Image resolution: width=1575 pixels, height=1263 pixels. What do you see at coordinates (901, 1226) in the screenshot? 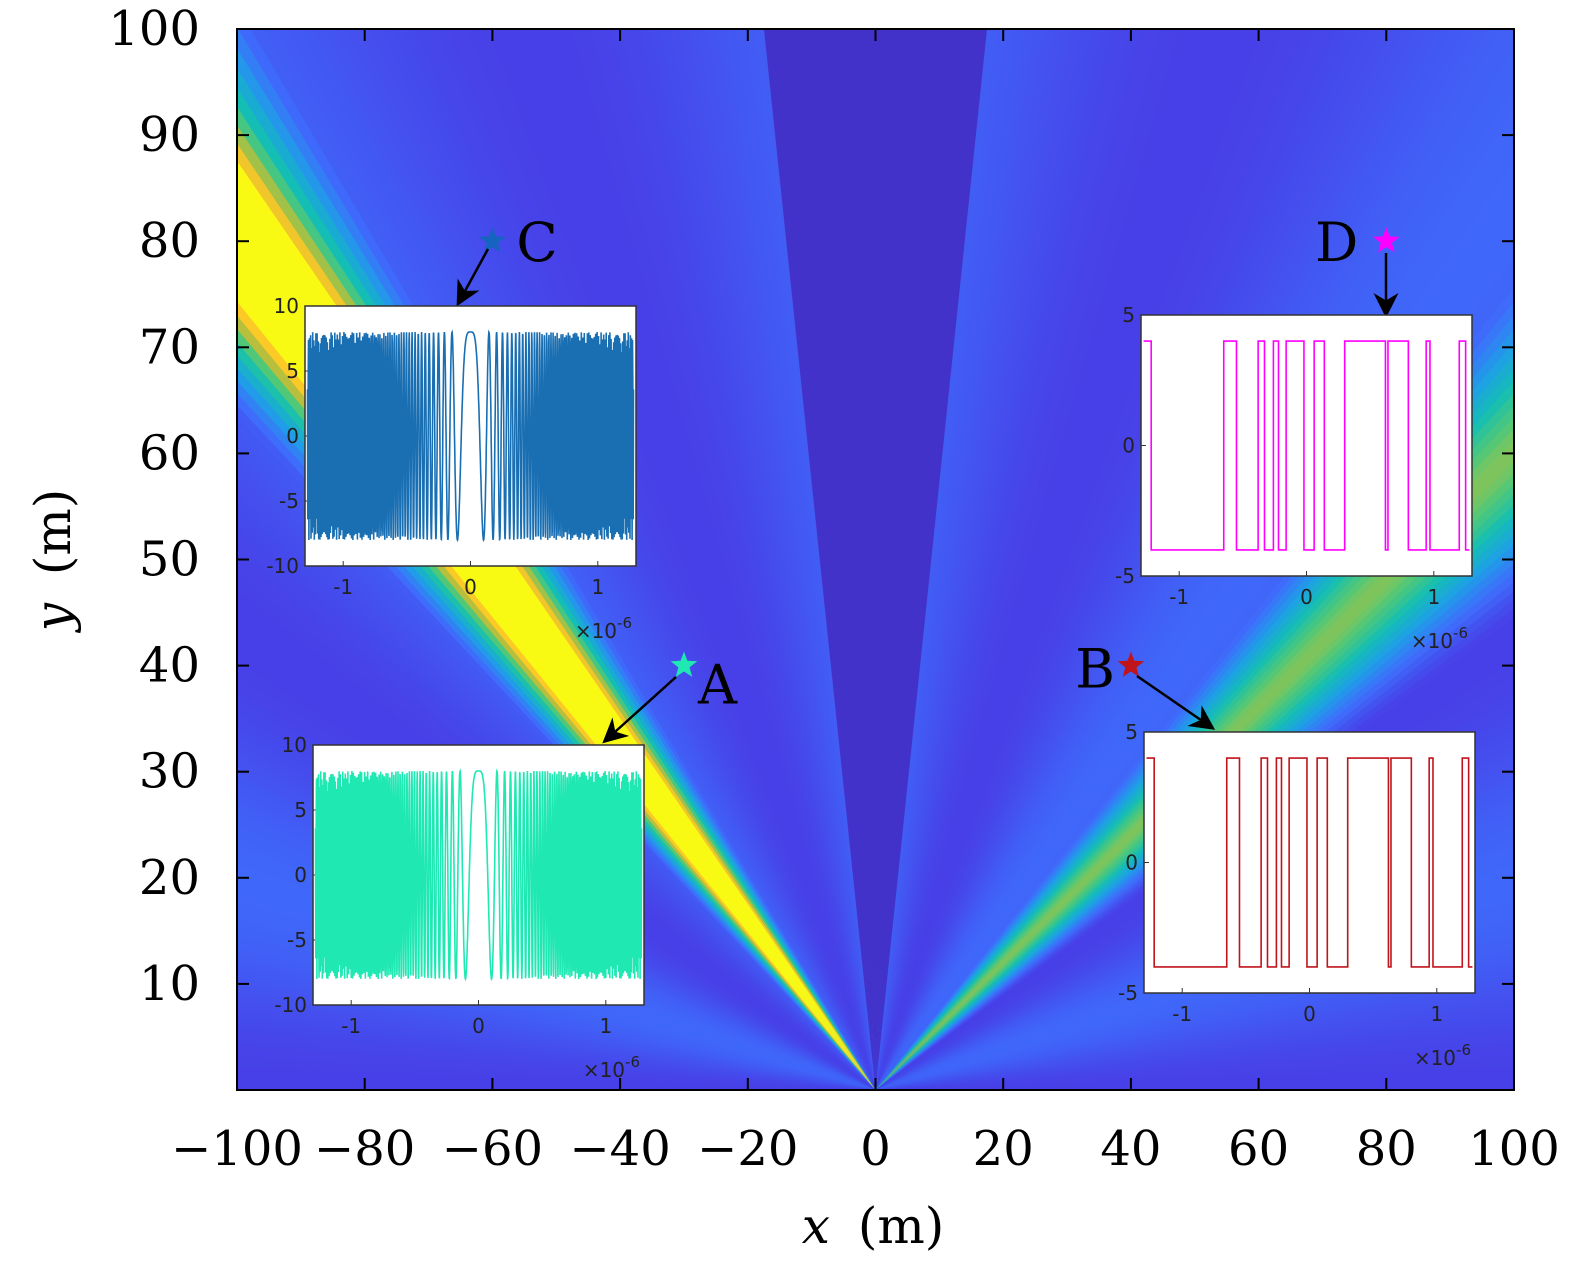
I see `x-axis-unit: (m)` at bounding box center [901, 1226].